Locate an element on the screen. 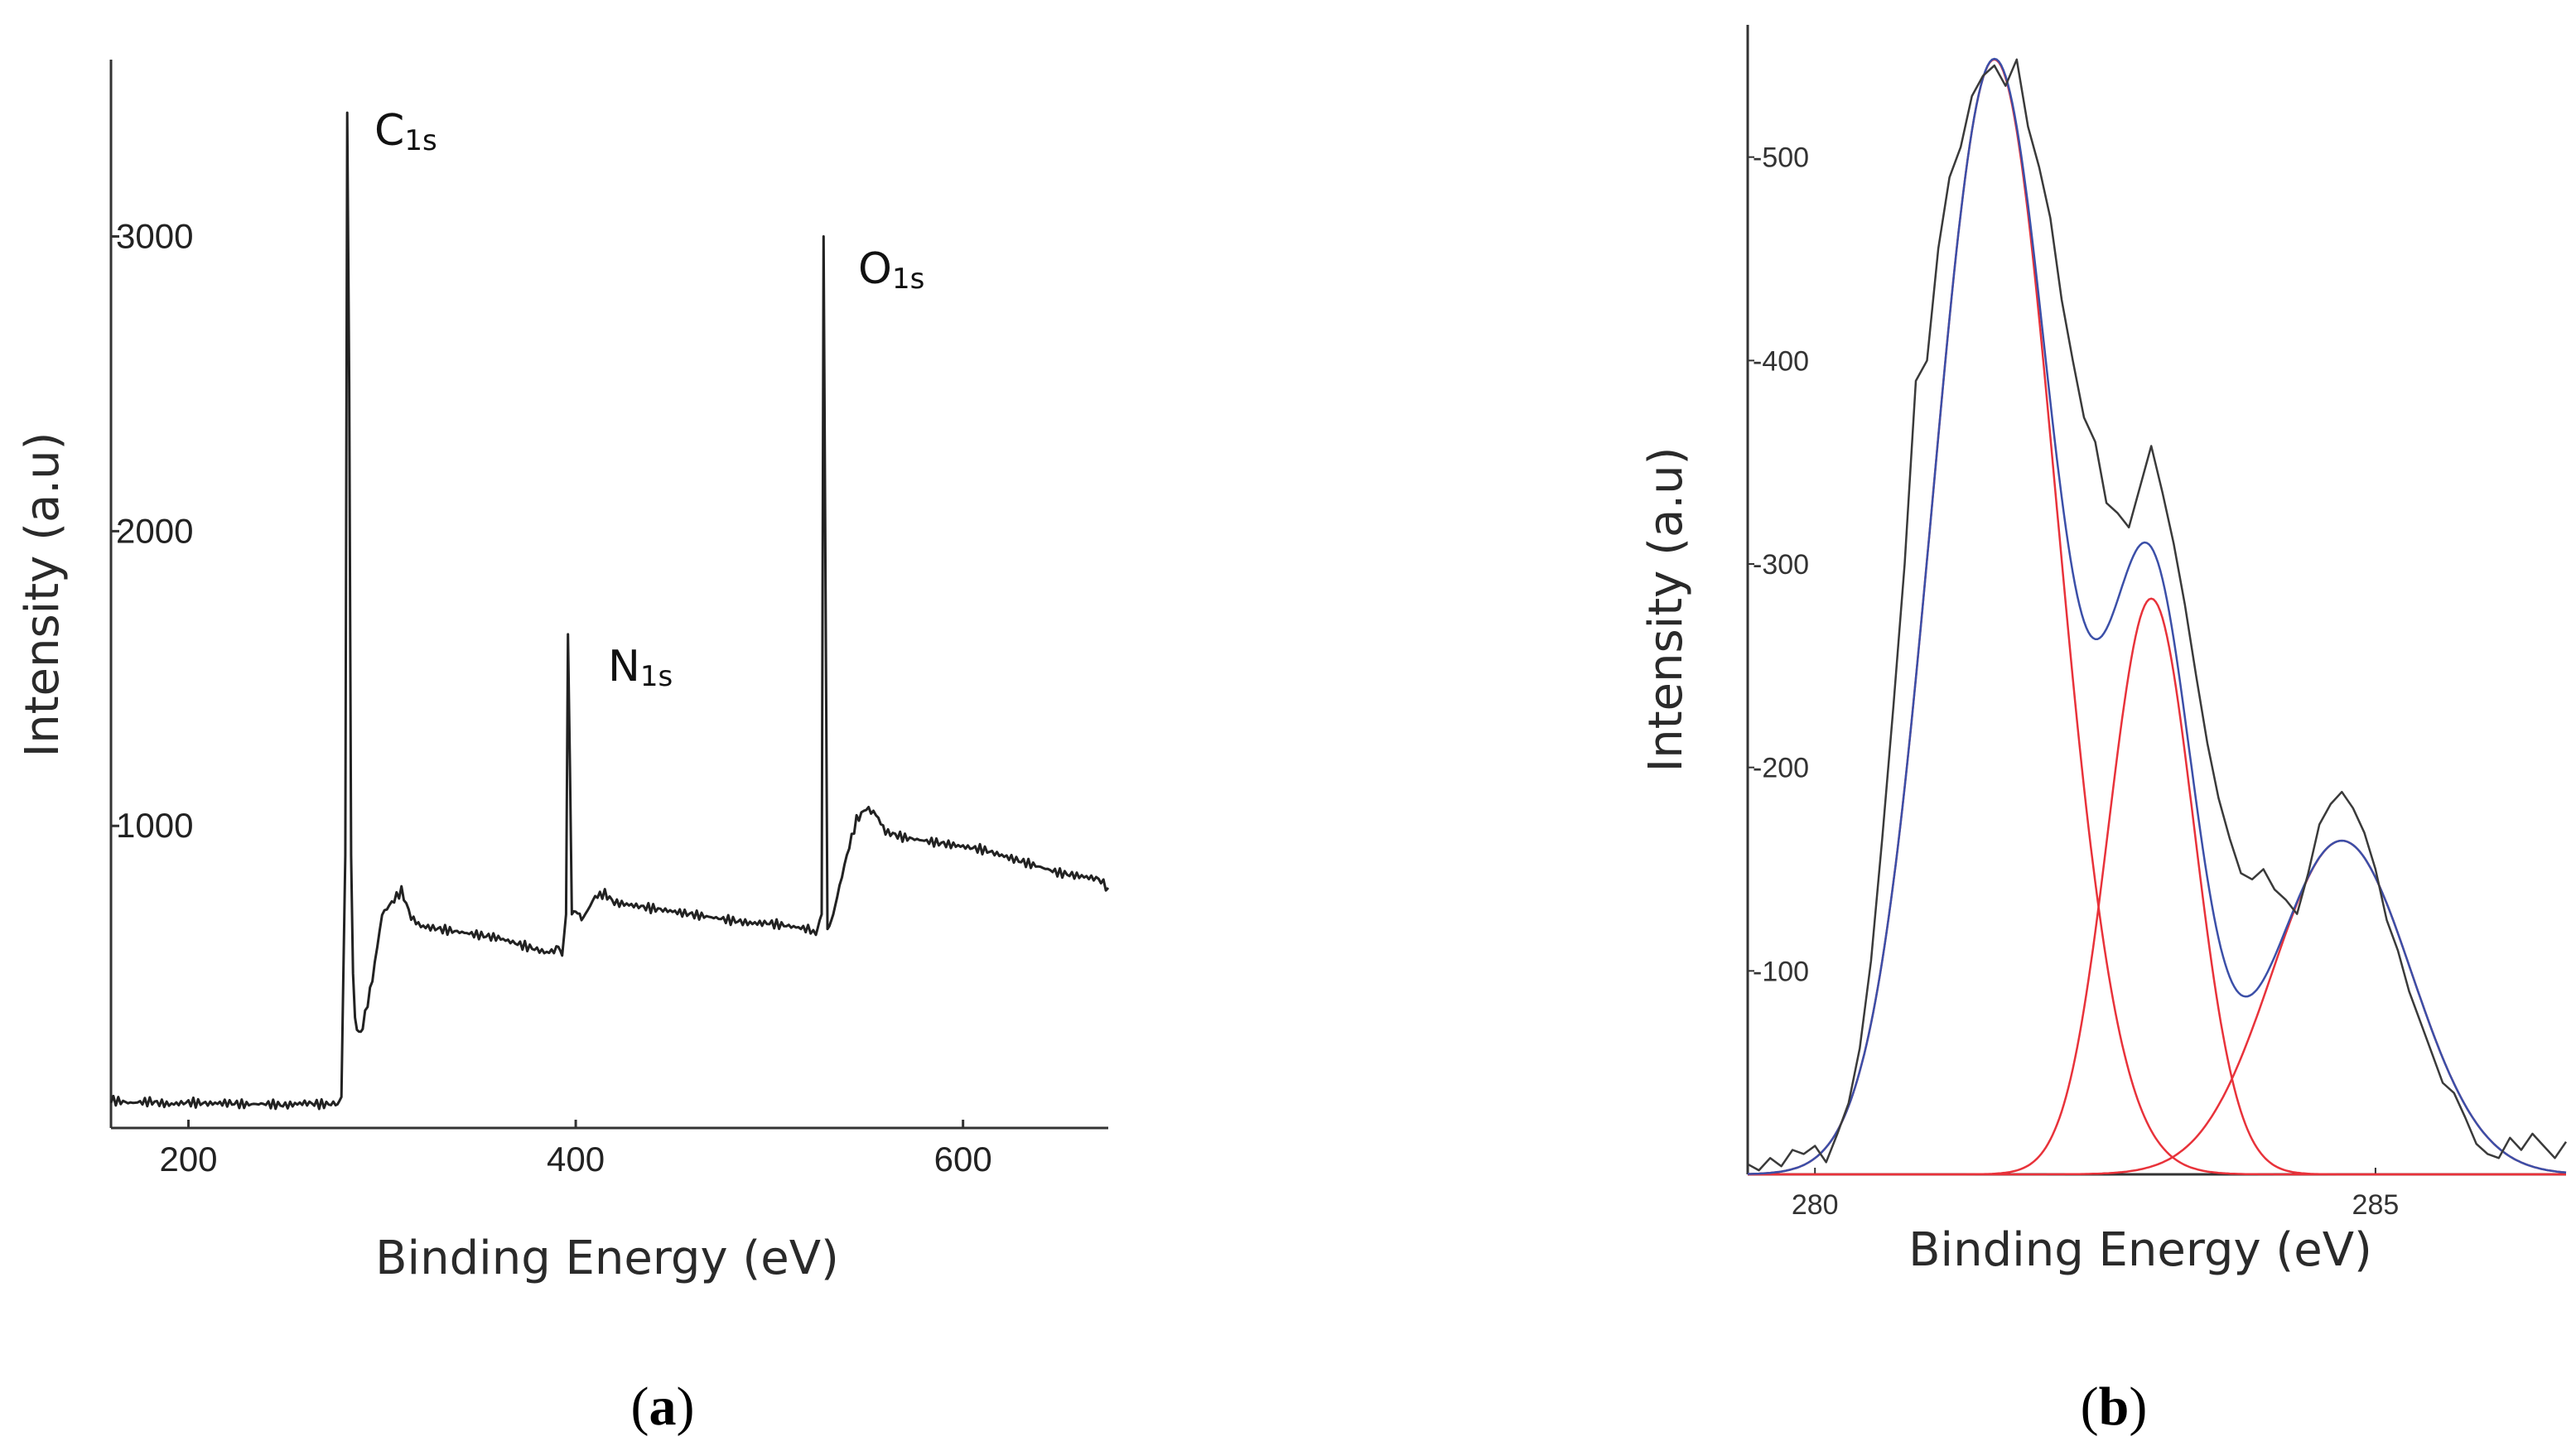  b-x-tick-label: 280 is located at coordinates (1816, 1205).